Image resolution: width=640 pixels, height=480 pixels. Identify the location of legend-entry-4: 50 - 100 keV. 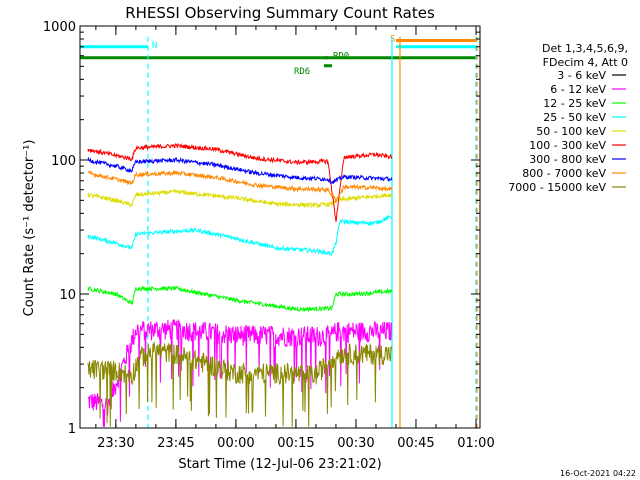
(571, 131).